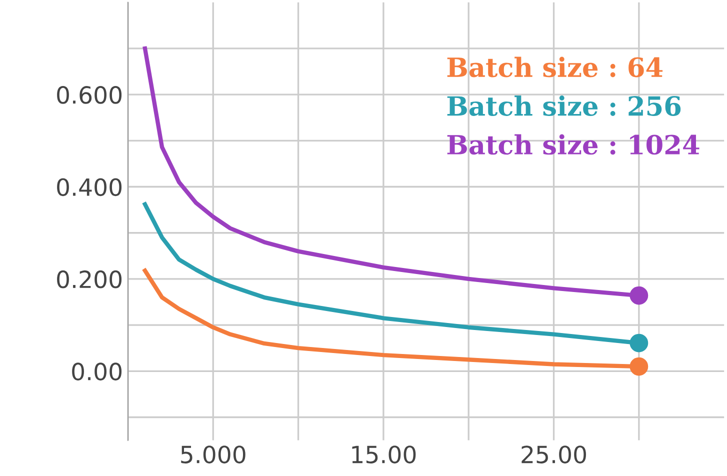 The height and width of the screenshot is (476, 727). What do you see at coordinates (89, 279) in the screenshot?
I see `y-tick-label: 0.200` at bounding box center [89, 279].